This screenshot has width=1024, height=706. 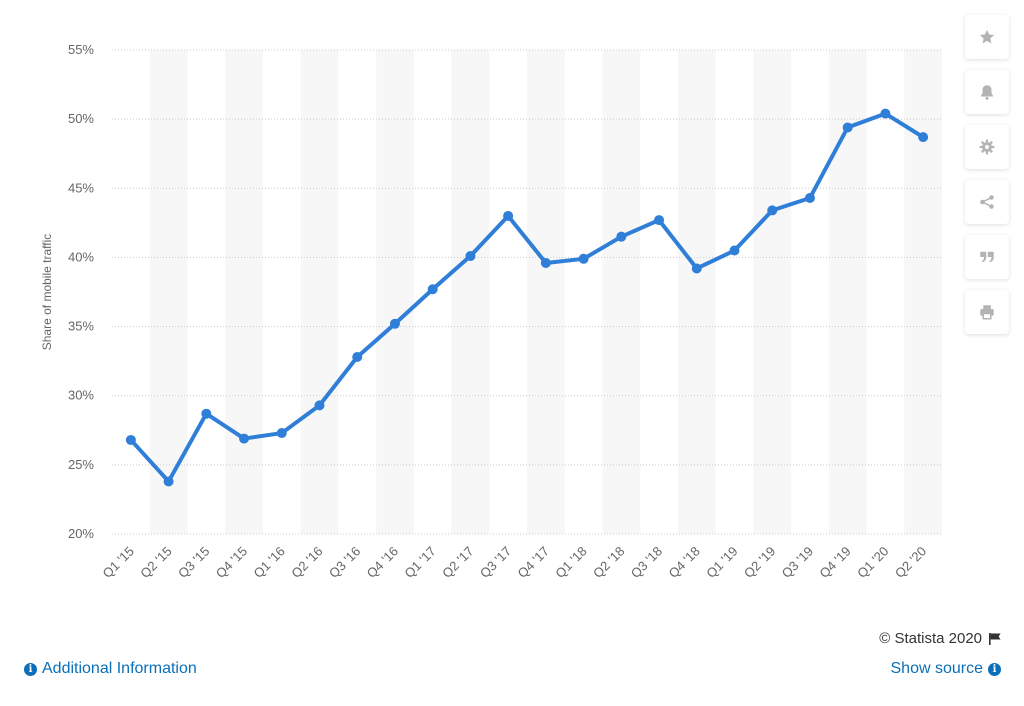 I want to click on additional-information-link: i Additional Information, so click(x=110, y=669).